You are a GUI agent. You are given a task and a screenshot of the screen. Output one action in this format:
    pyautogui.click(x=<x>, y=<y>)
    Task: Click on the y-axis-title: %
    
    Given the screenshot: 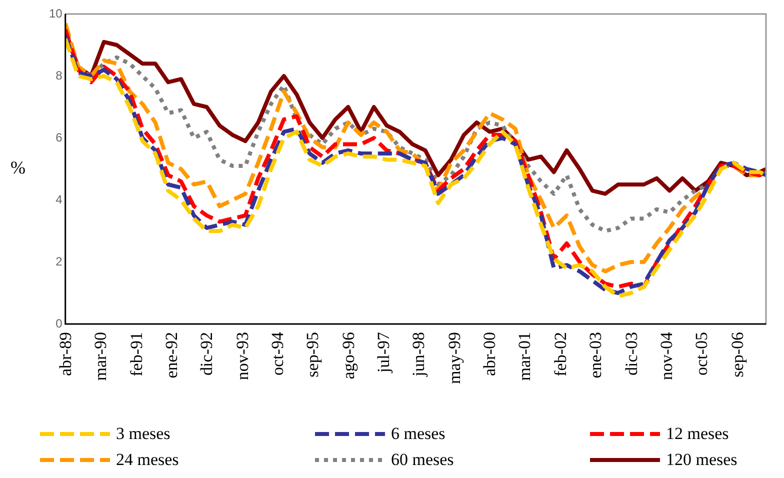 What is the action you would take?
    pyautogui.click(x=18, y=168)
    